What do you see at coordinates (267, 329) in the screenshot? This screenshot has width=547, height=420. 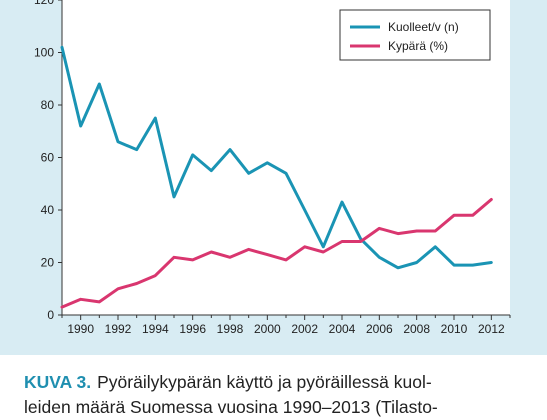 I see `x-tick-label: 2000` at bounding box center [267, 329].